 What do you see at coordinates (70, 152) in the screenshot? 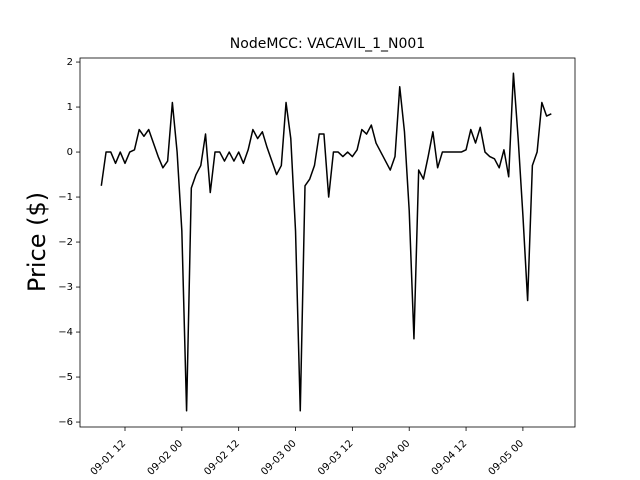
I see `y-tick-label: 0` at bounding box center [70, 152].